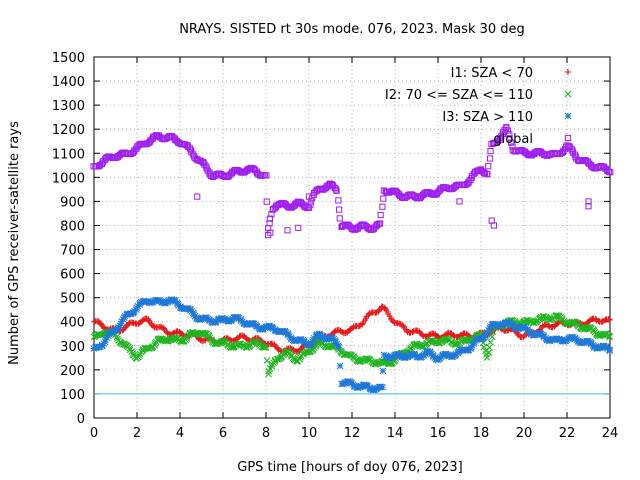 The width and height of the screenshot is (640, 480). Describe the element at coordinates (72, 202) in the screenshot. I see `y-tick-label: 900` at that location.